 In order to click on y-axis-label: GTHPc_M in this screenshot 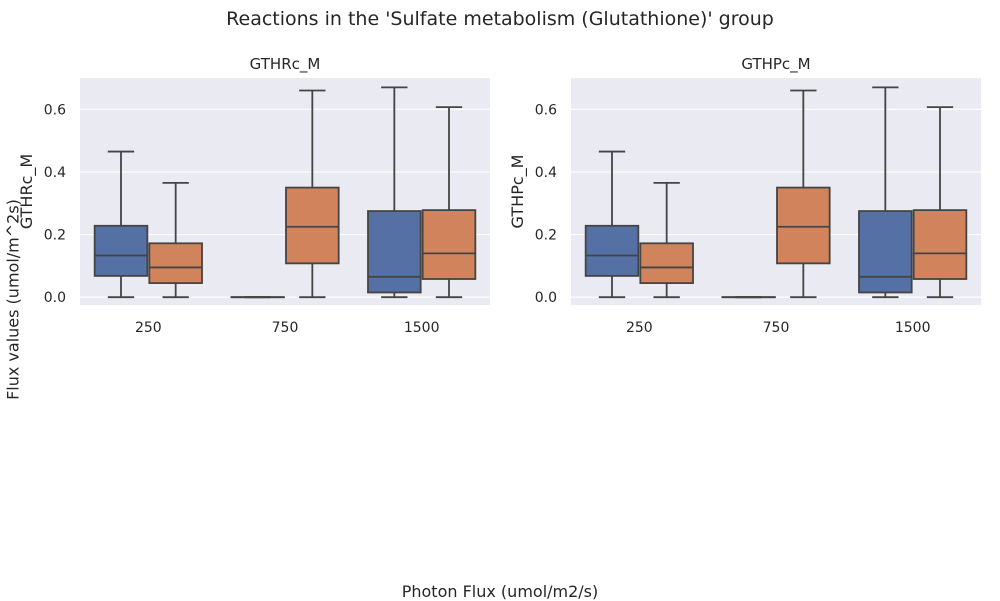, I will do `click(518, 192)`.